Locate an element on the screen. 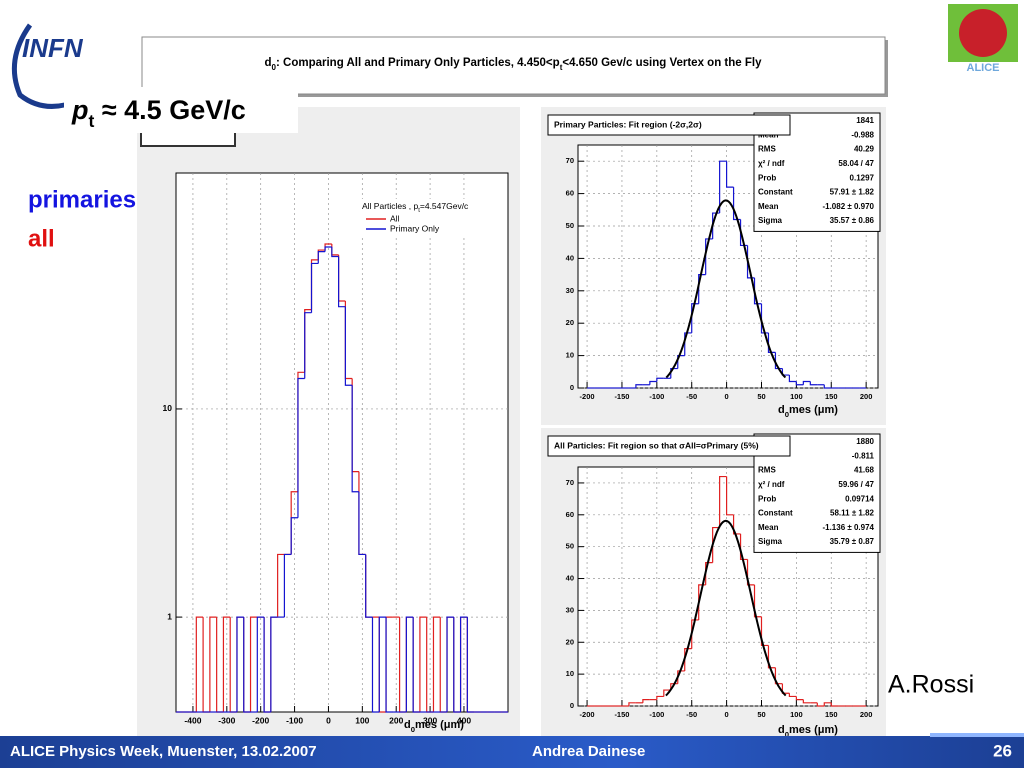 The width and height of the screenshot is (1024, 768). stats-value: 35.57 ± 0.86 is located at coordinates (852, 220).